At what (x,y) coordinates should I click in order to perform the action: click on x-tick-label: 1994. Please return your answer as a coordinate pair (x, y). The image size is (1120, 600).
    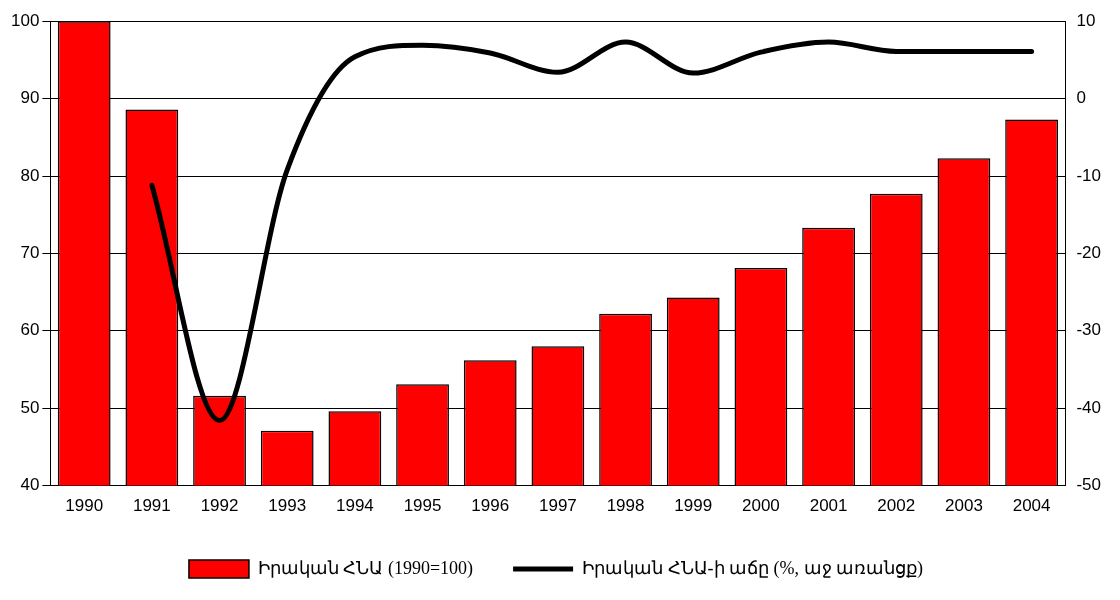
    Looking at the image, I should click on (354, 506).